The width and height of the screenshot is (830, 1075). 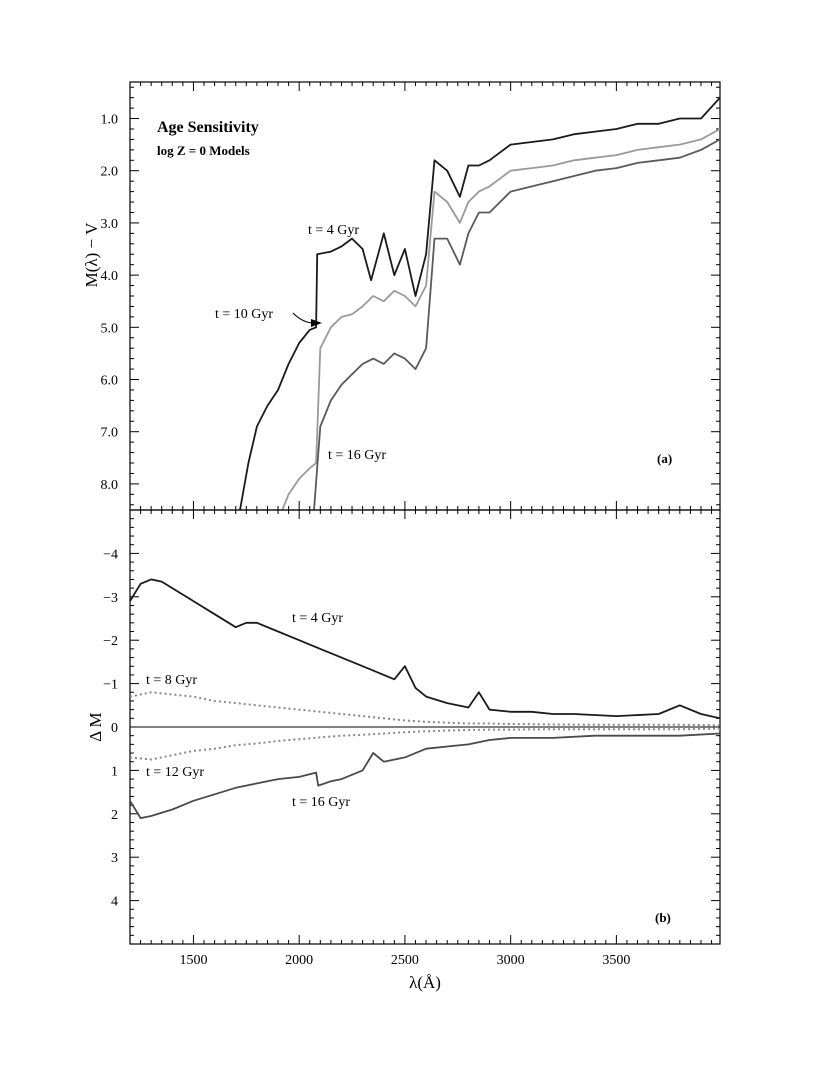 I want to click on y-tick-label: 3.0, so click(x=110, y=224).